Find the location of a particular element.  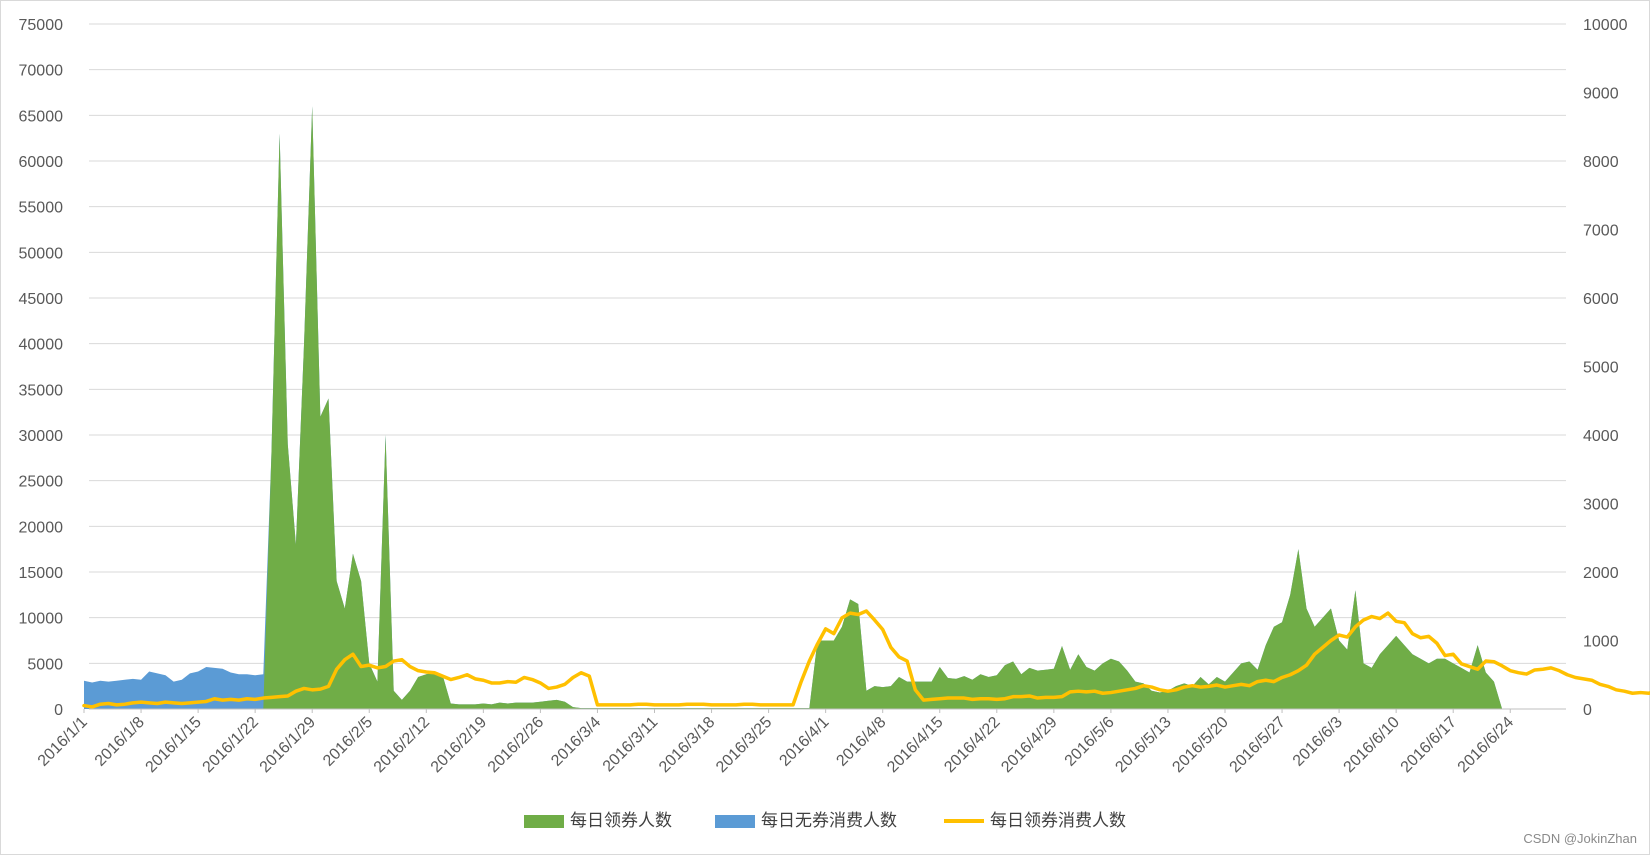

x-axis-tick-label: 2016/4/29 is located at coordinates (1029, 745).